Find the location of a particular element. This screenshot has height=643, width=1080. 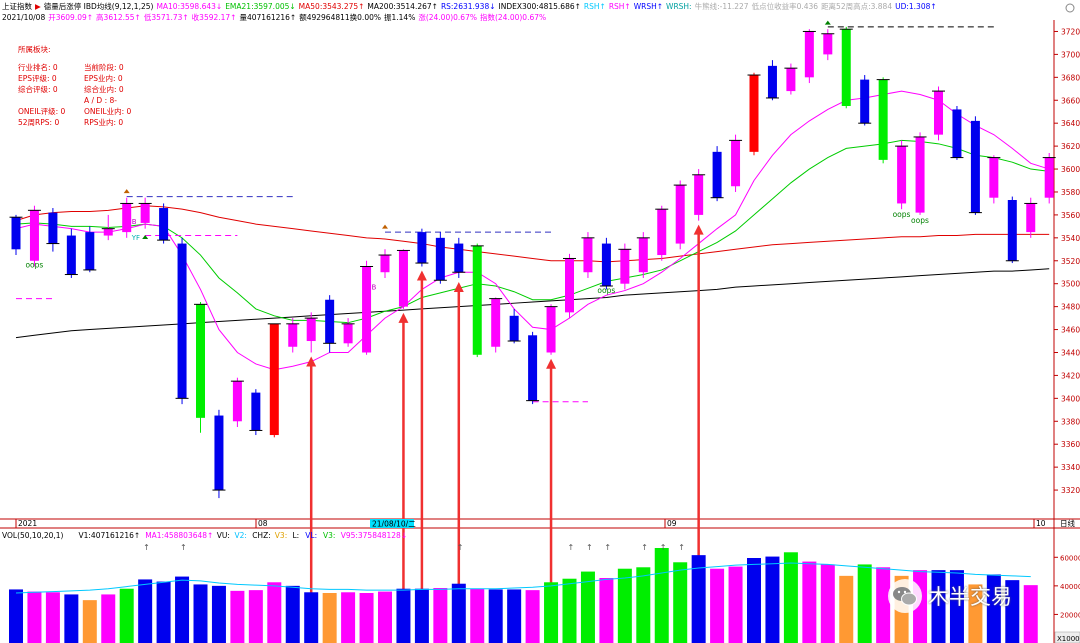

price-tick-label: 3580 is located at coordinates (1070, 192).